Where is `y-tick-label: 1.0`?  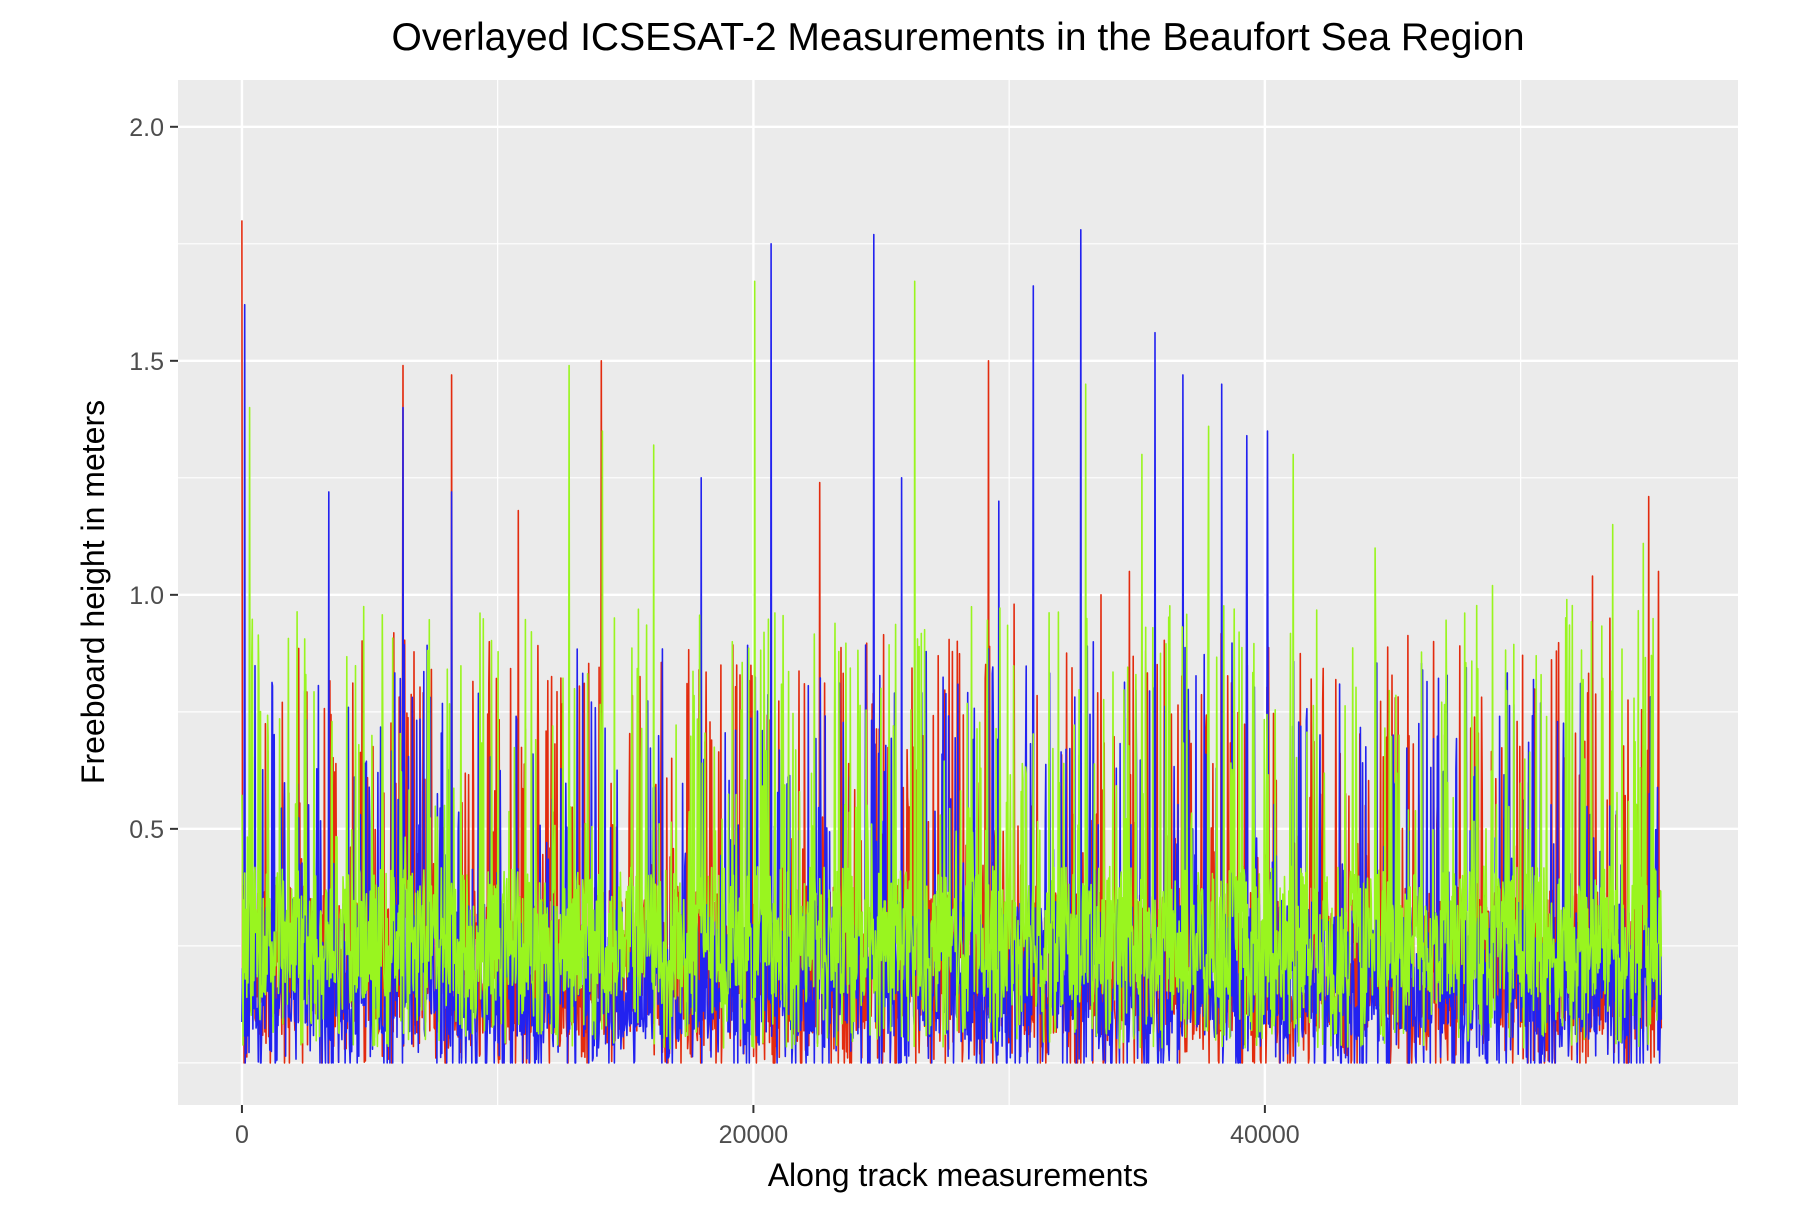
y-tick-label: 1.0 is located at coordinates (146, 596).